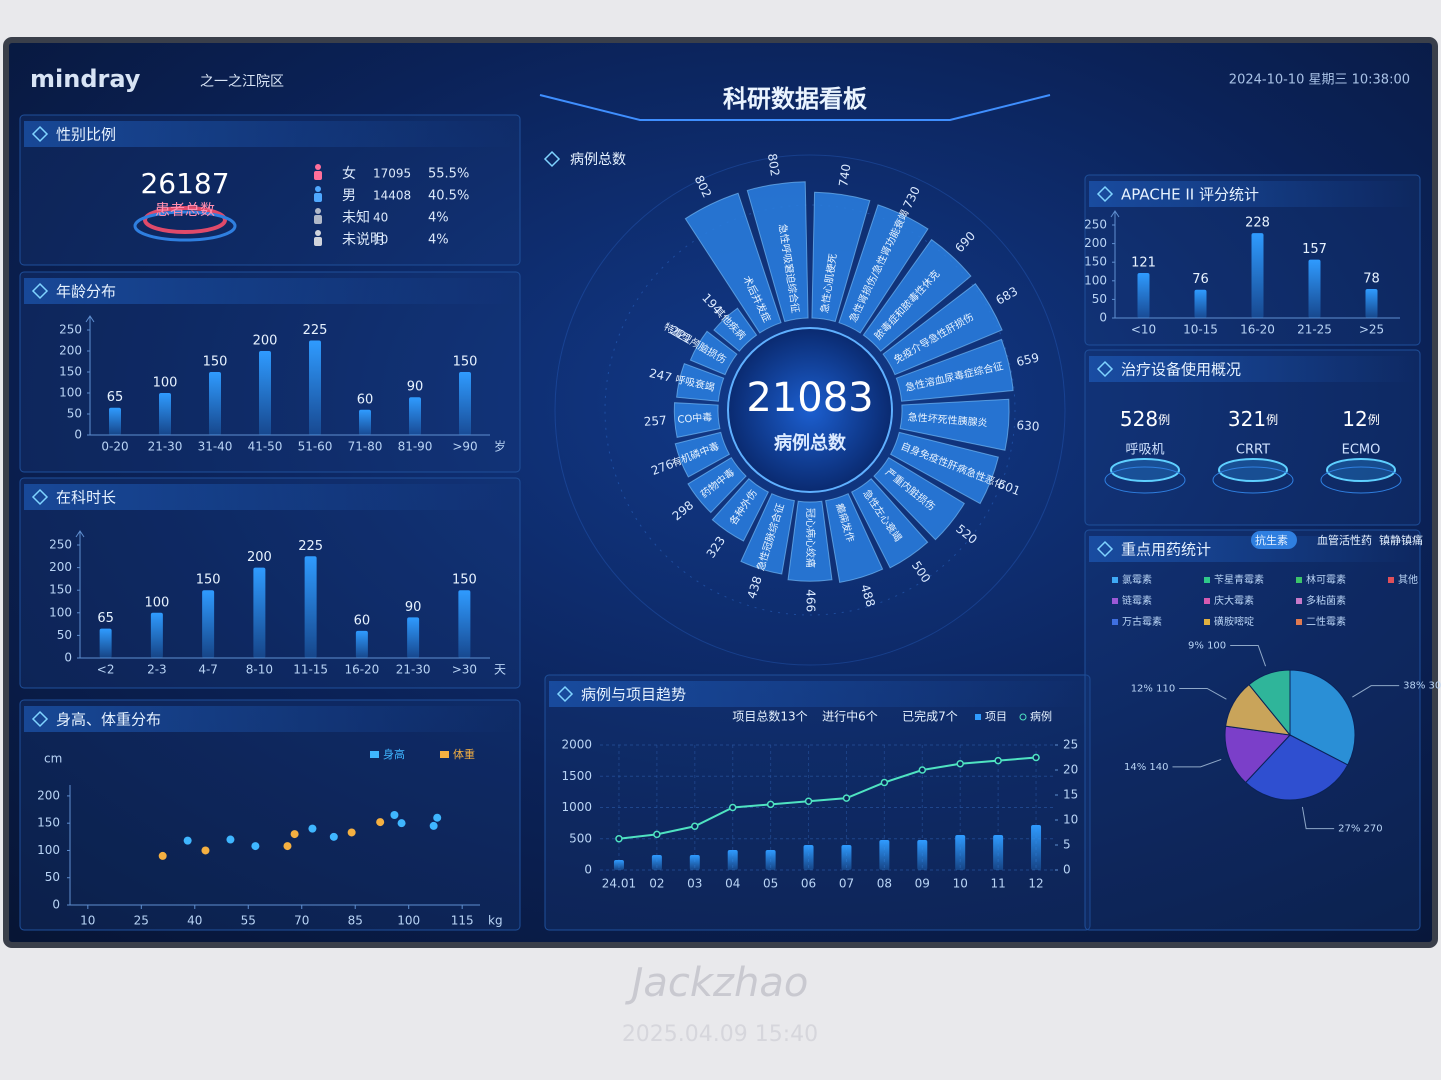 This screenshot has height=1080, width=1441. Describe the element at coordinates (349, 196) in the screenshot. I see `gender-label: 男` at that location.